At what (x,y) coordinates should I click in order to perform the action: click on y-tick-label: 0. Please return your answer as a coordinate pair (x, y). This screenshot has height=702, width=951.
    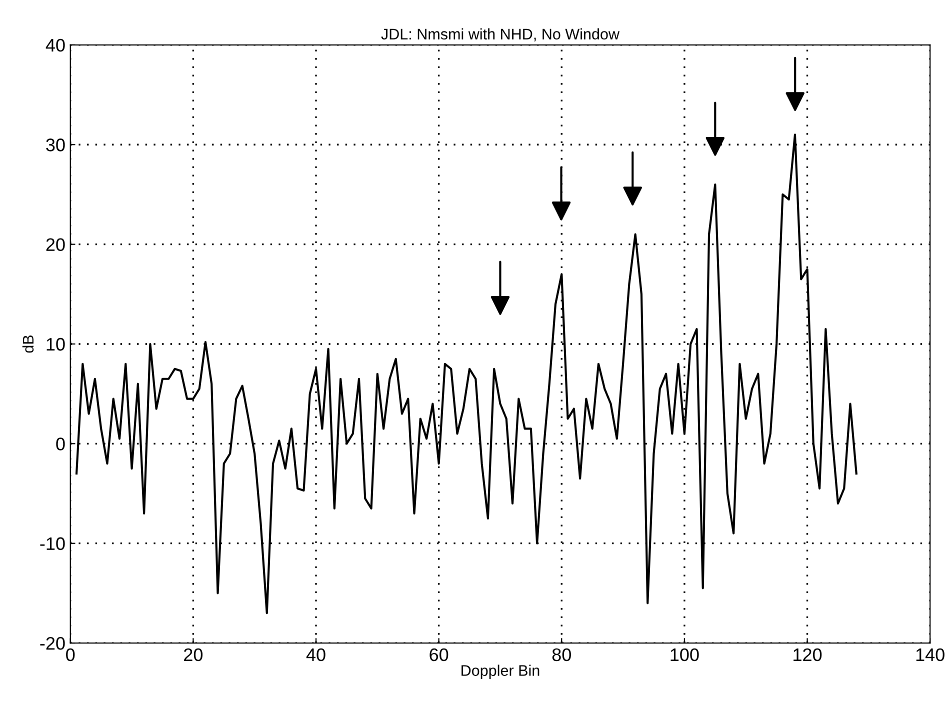
    Looking at the image, I should click on (60, 444).